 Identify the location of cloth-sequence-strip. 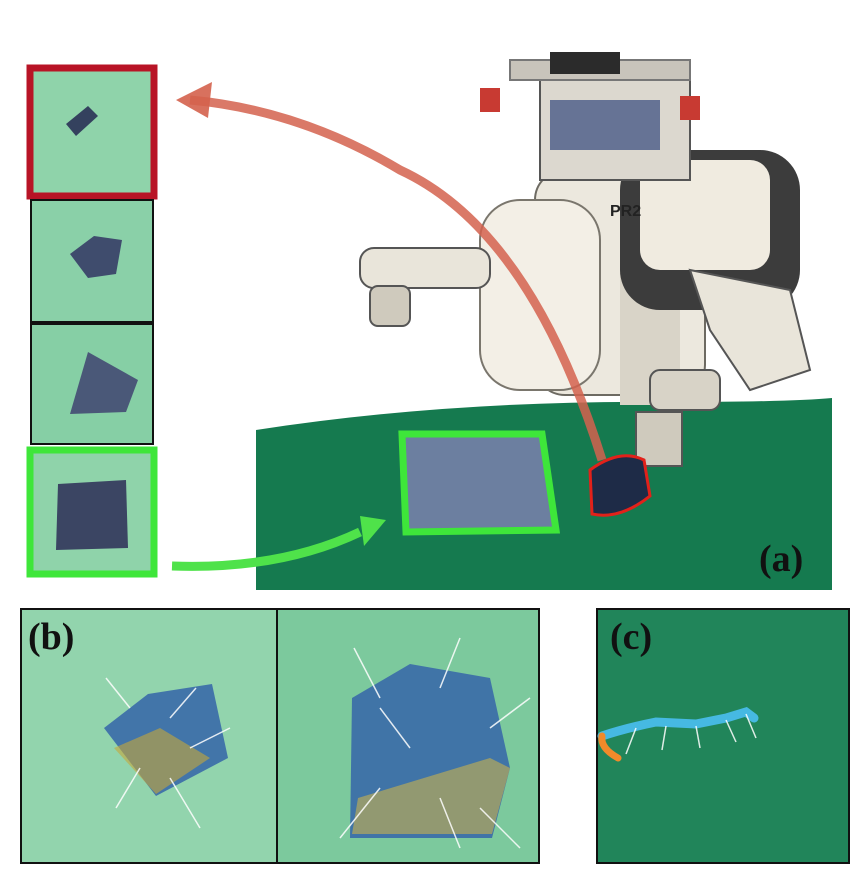
(92, 321).